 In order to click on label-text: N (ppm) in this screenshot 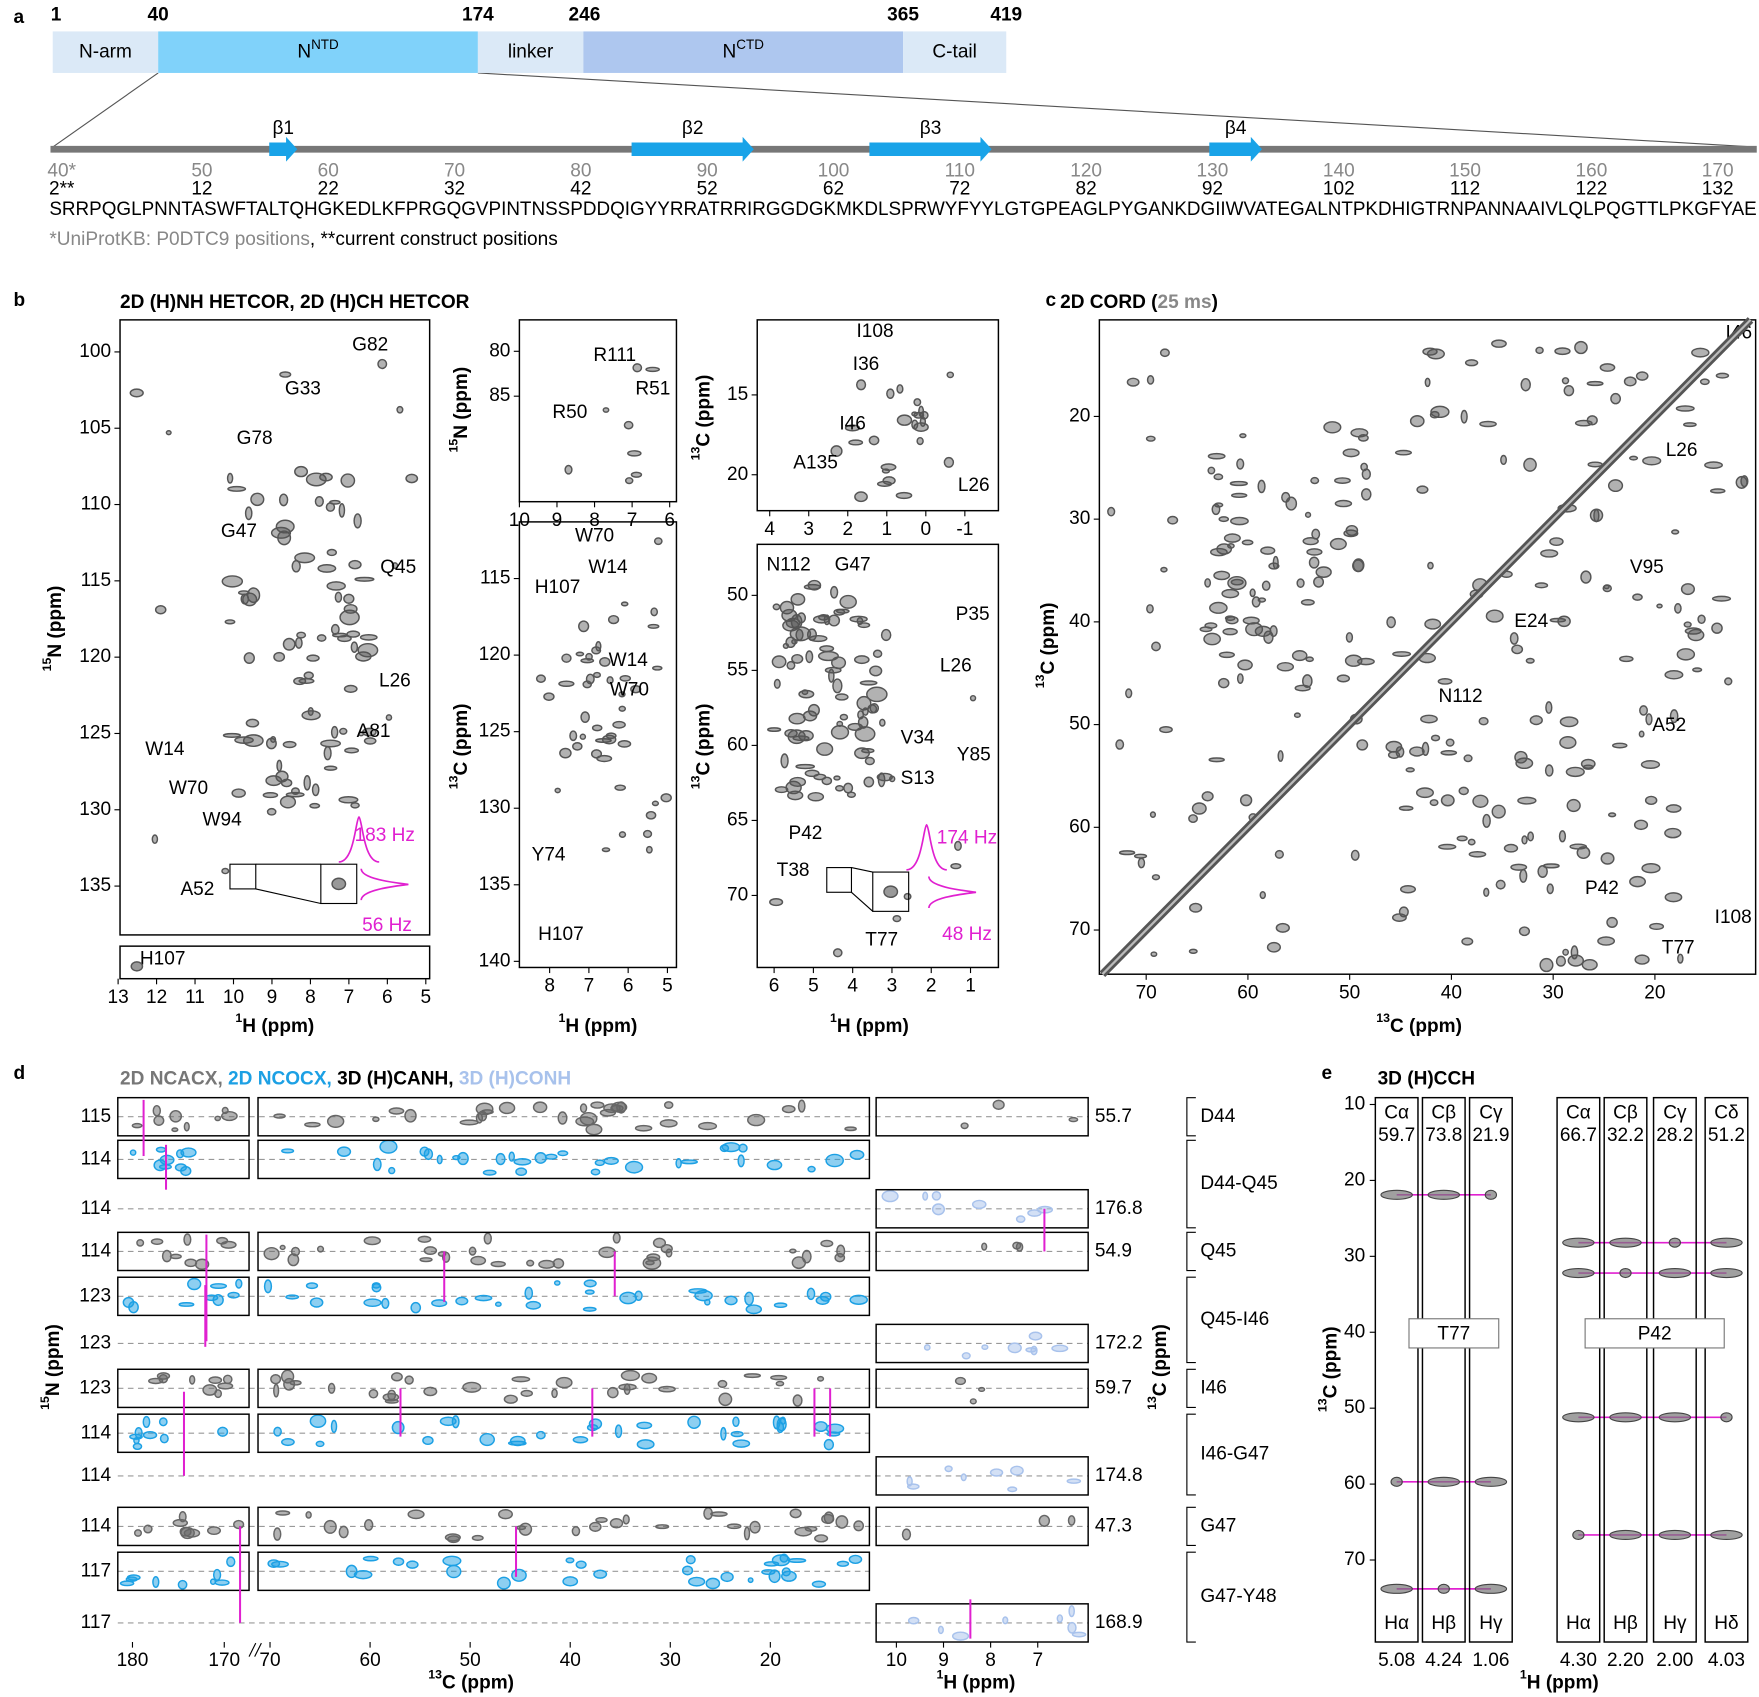, I will do `click(461, 403)`.